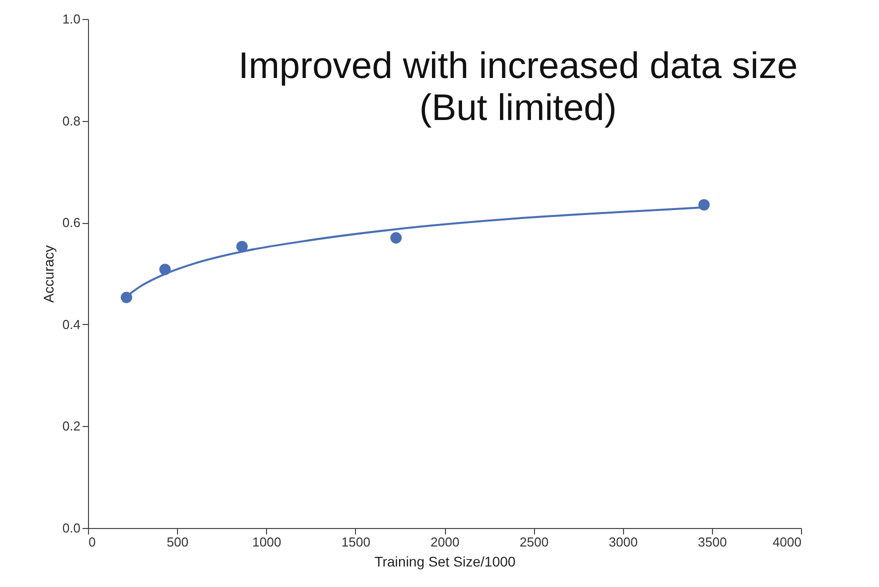 This screenshot has width=879, height=587. What do you see at coordinates (787, 542) in the screenshot?
I see `x-tick-label: 4000` at bounding box center [787, 542].